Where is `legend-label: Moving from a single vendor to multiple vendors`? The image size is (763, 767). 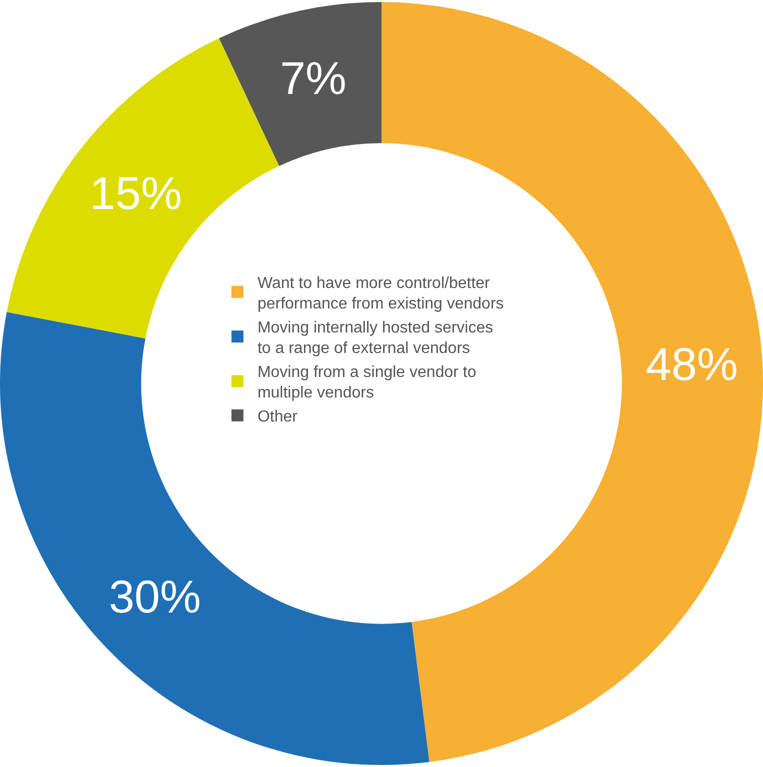
legend-label: Moving from a single vendor to multiple vendors is located at coordinates (366, 383).